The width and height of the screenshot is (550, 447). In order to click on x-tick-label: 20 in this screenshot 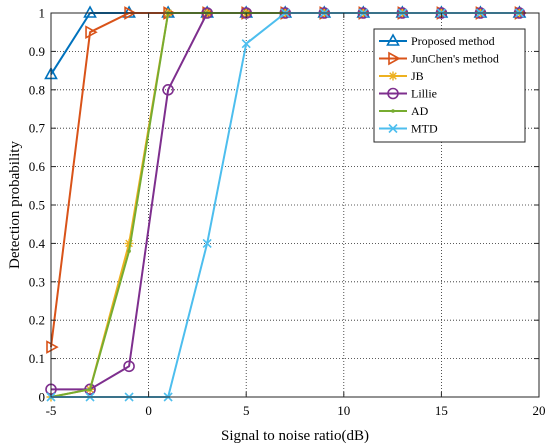, I will do `click(539, 410)`.